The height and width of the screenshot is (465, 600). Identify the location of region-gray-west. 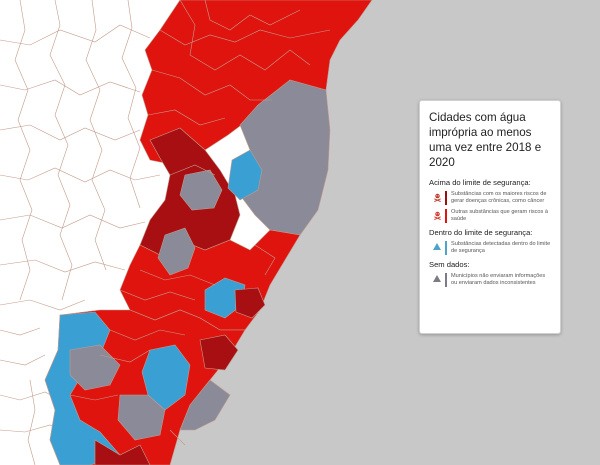
(176, 251).